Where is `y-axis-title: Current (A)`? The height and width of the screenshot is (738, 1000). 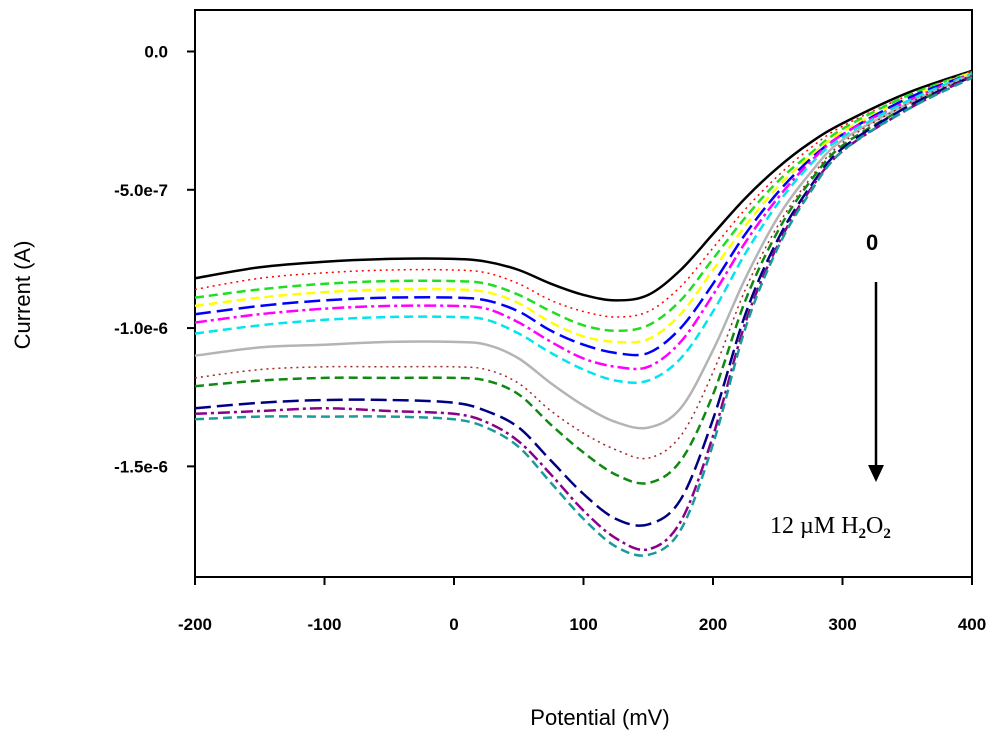
y-axis-title: Current (A) is located at coordinates (22, 295).